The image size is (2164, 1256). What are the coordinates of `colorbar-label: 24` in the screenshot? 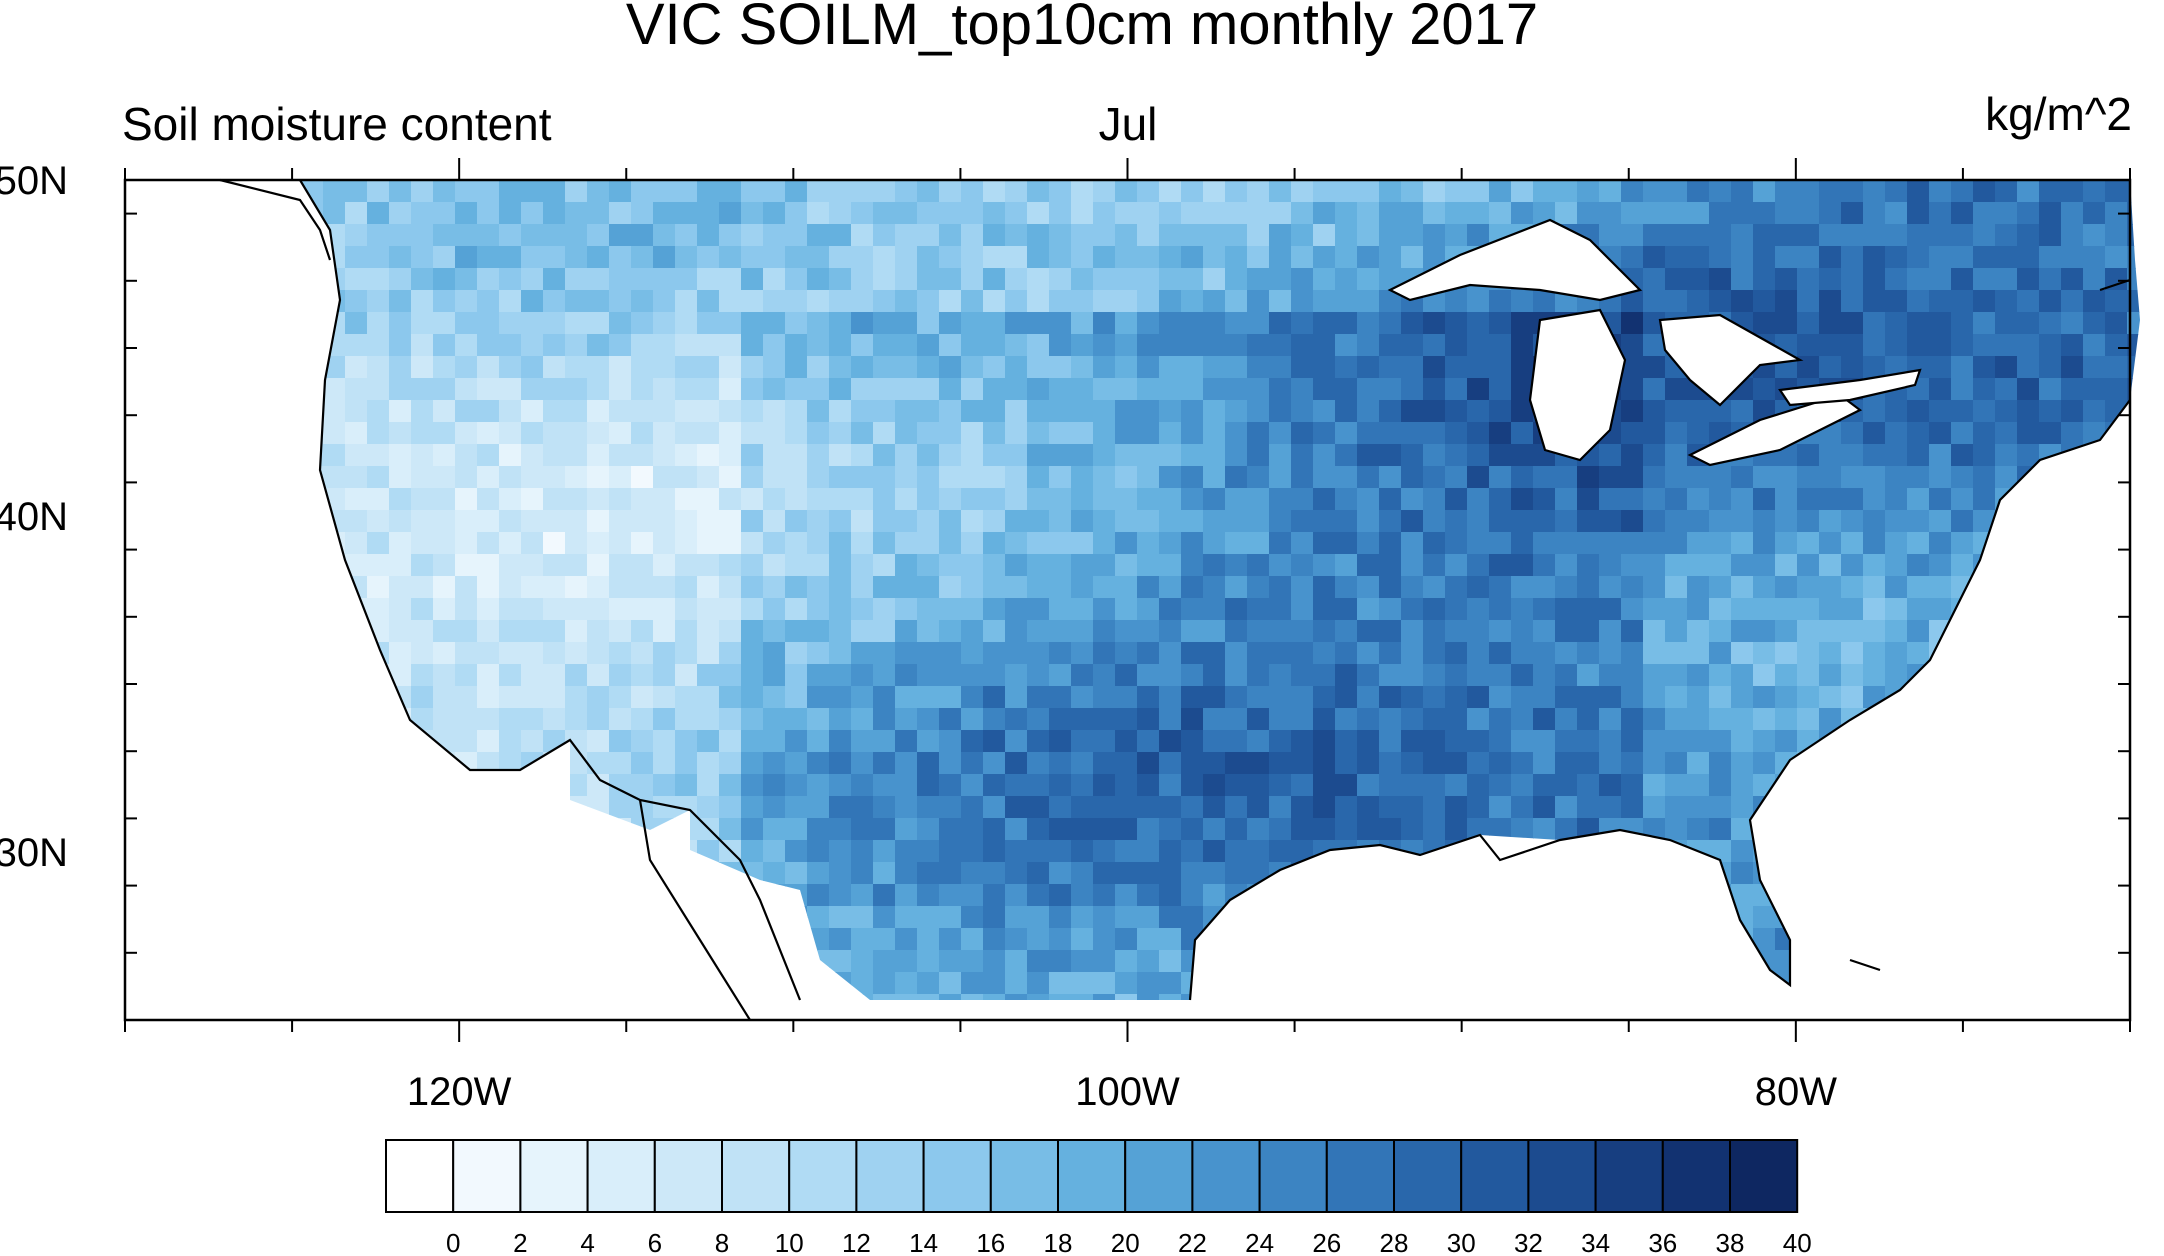 It's located at (1259, 1242).